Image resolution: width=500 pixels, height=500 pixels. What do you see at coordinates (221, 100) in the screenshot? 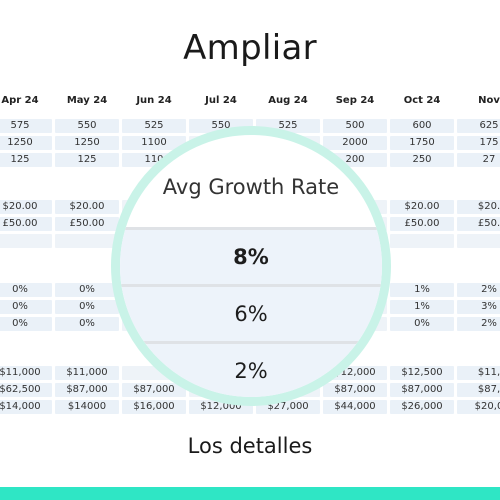
I see `column-header: Jul 24` at bounding box center [221, 100].